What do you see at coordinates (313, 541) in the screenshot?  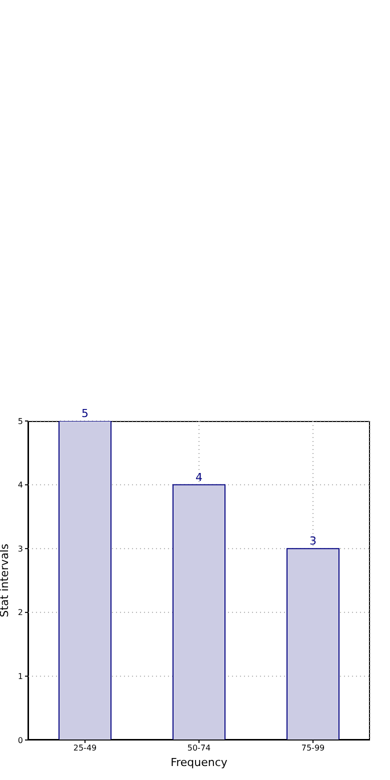 I see `data-label: 3` at bounding box center [313, 541].